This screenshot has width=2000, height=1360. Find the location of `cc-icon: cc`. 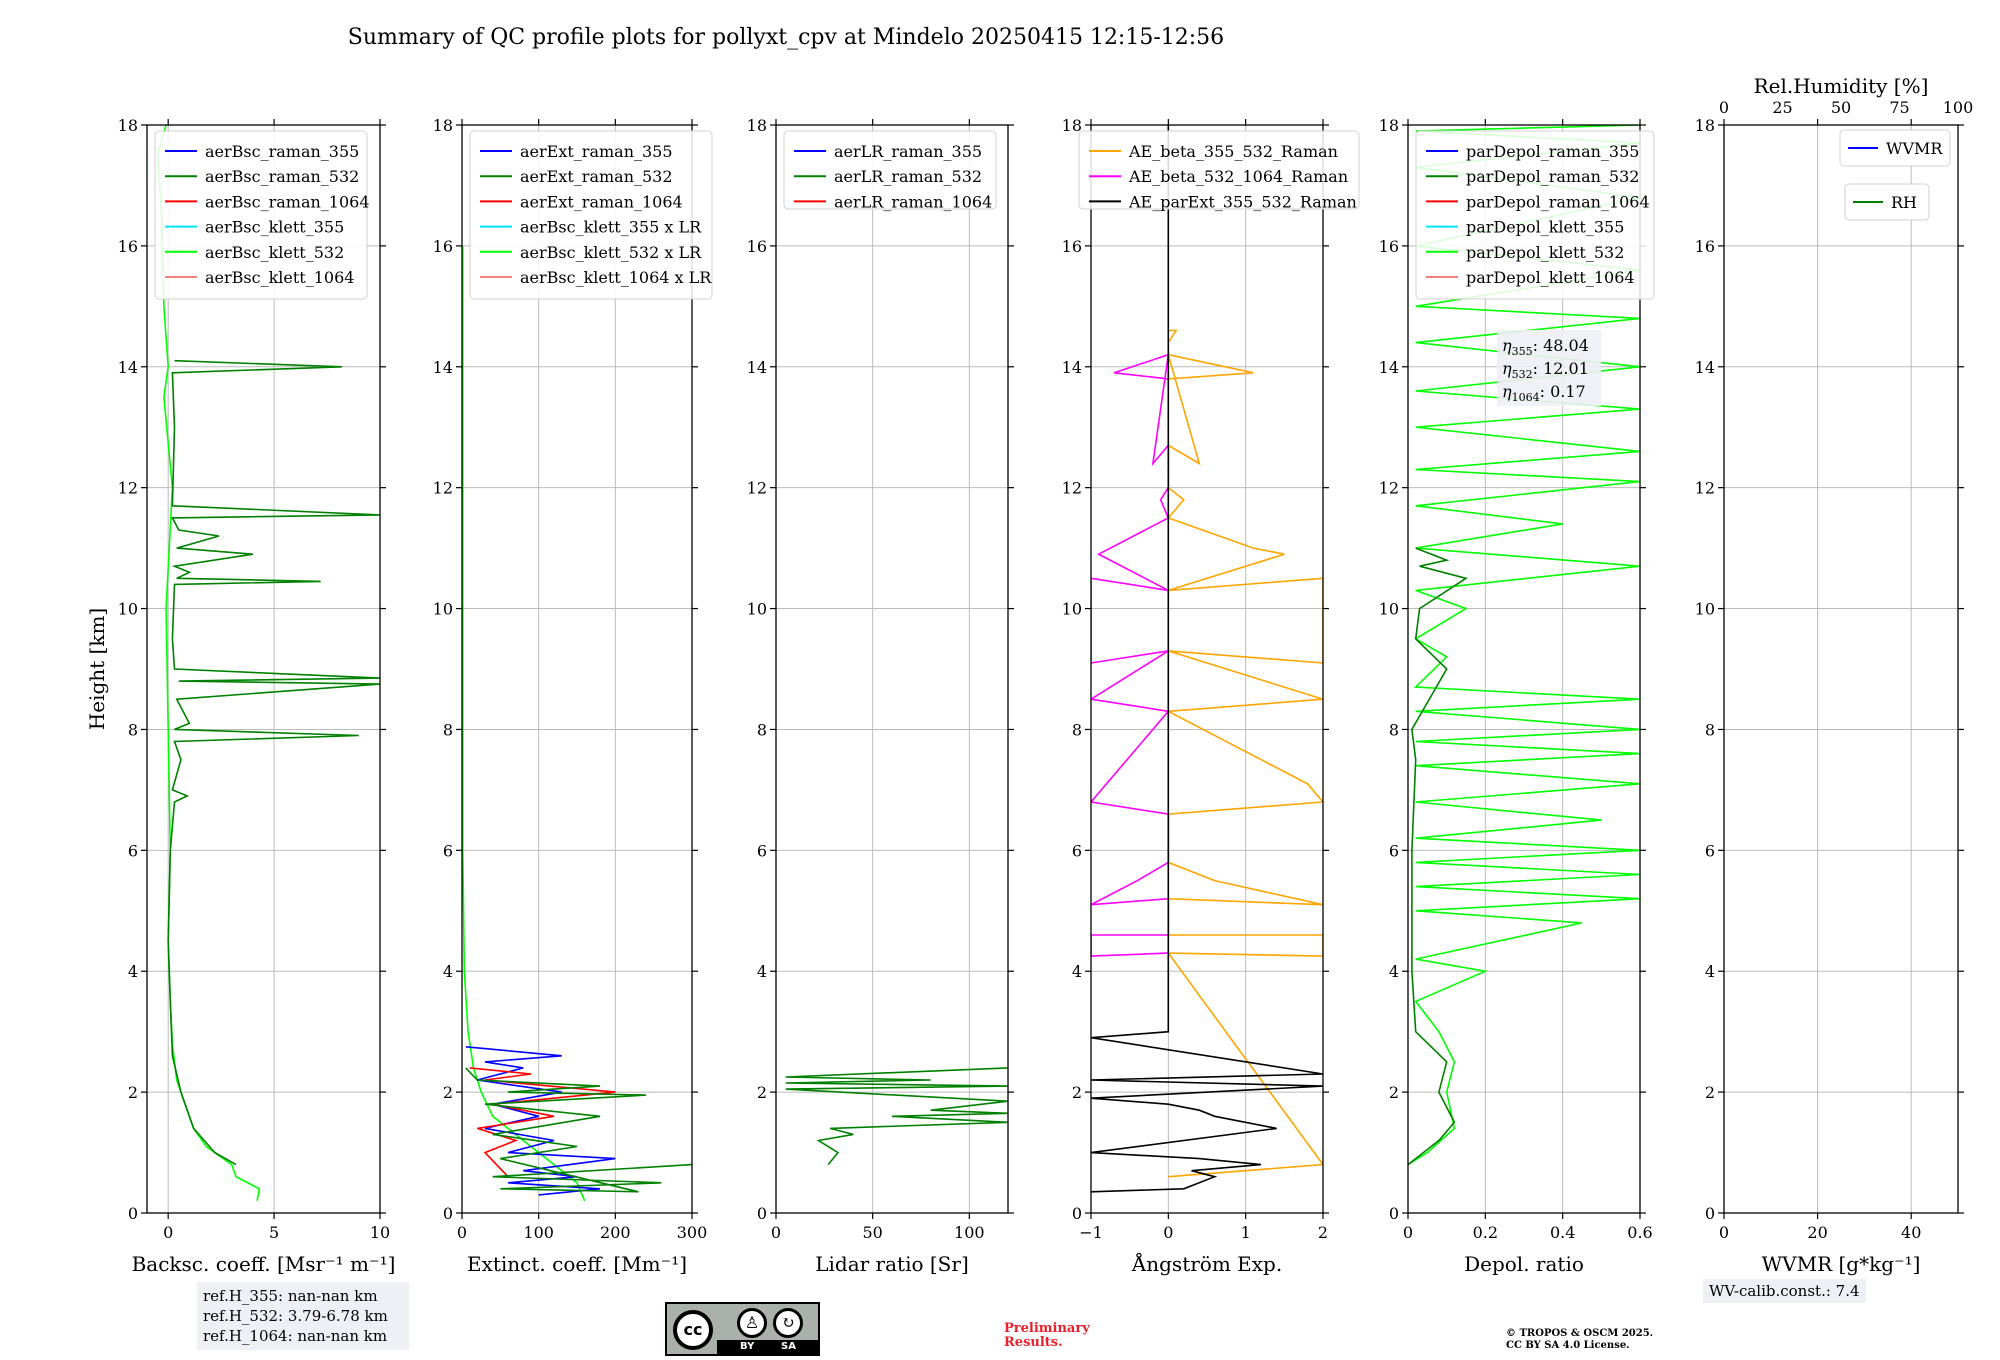

cc-icon: cc is located at coordinates (693, 1330).